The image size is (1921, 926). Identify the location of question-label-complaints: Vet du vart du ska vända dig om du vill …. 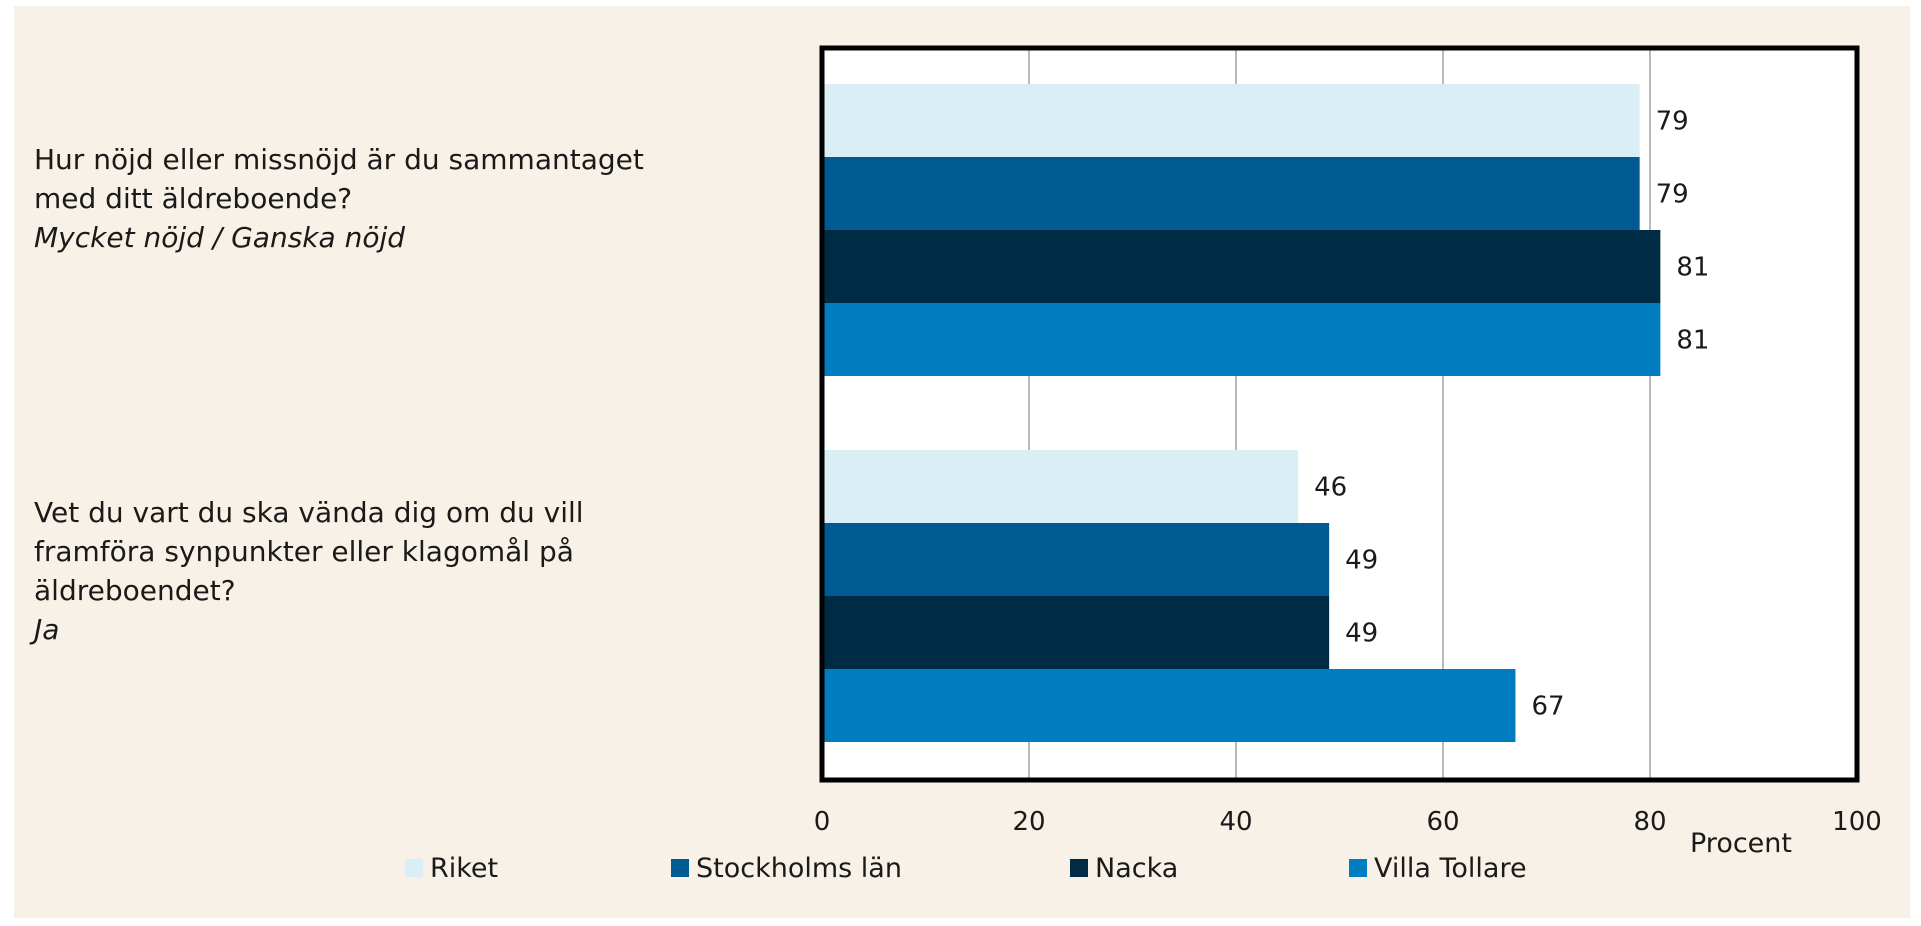
(344, 571).